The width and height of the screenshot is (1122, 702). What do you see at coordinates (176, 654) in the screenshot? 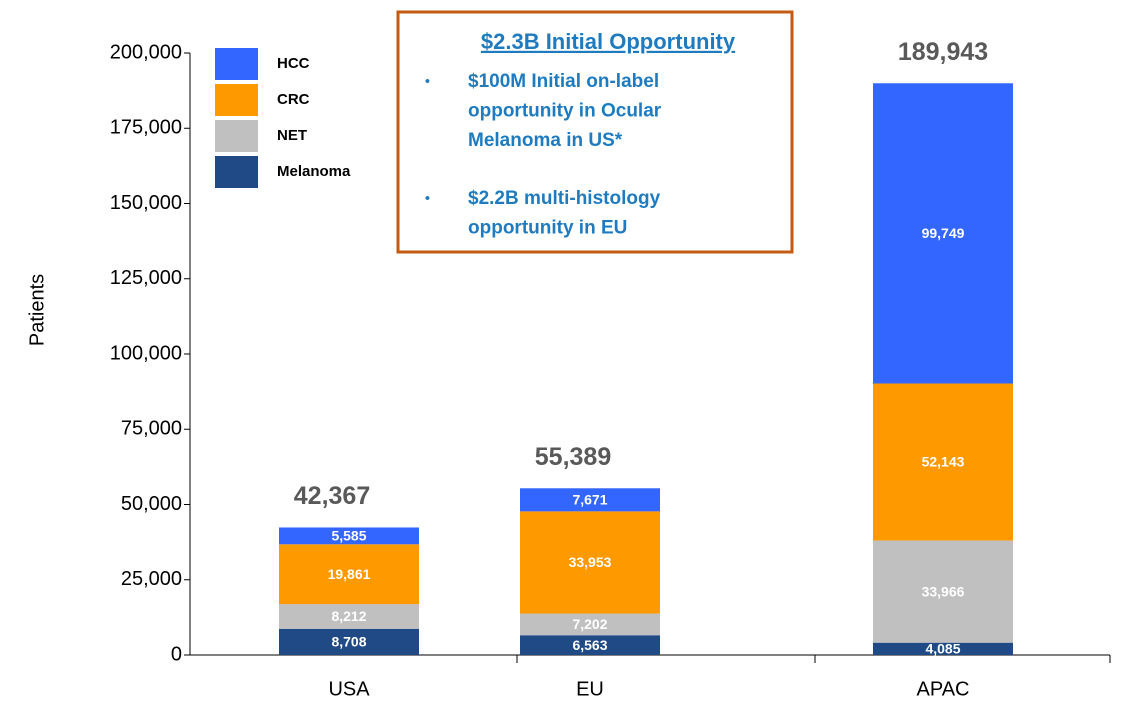
I see `y-tick-label: 0` at bounding box center [176, 654].